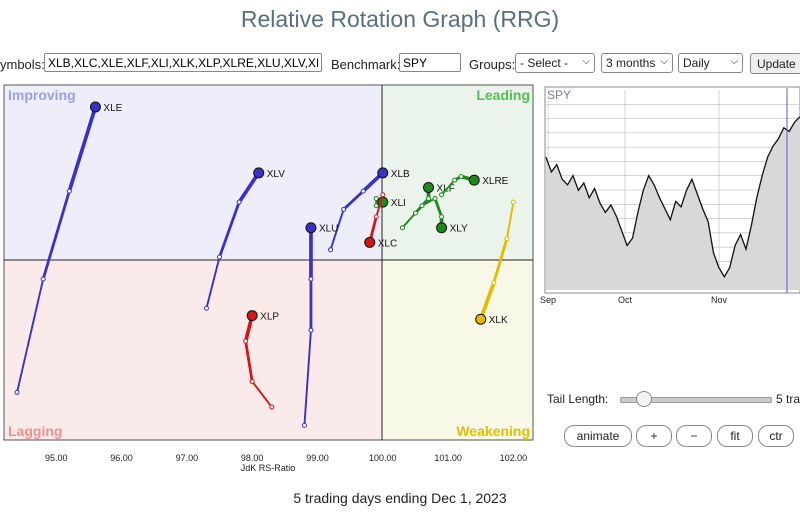  I want to click on head-marker-xle, so click(95, 107).